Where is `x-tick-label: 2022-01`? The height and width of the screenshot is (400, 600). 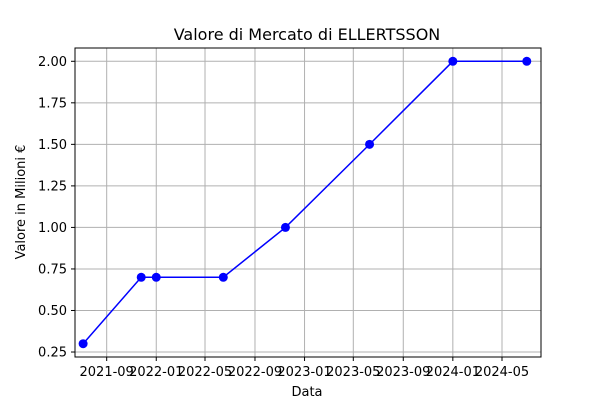 x-tick-label: 2022-01 is located at coordinates (156, 372).